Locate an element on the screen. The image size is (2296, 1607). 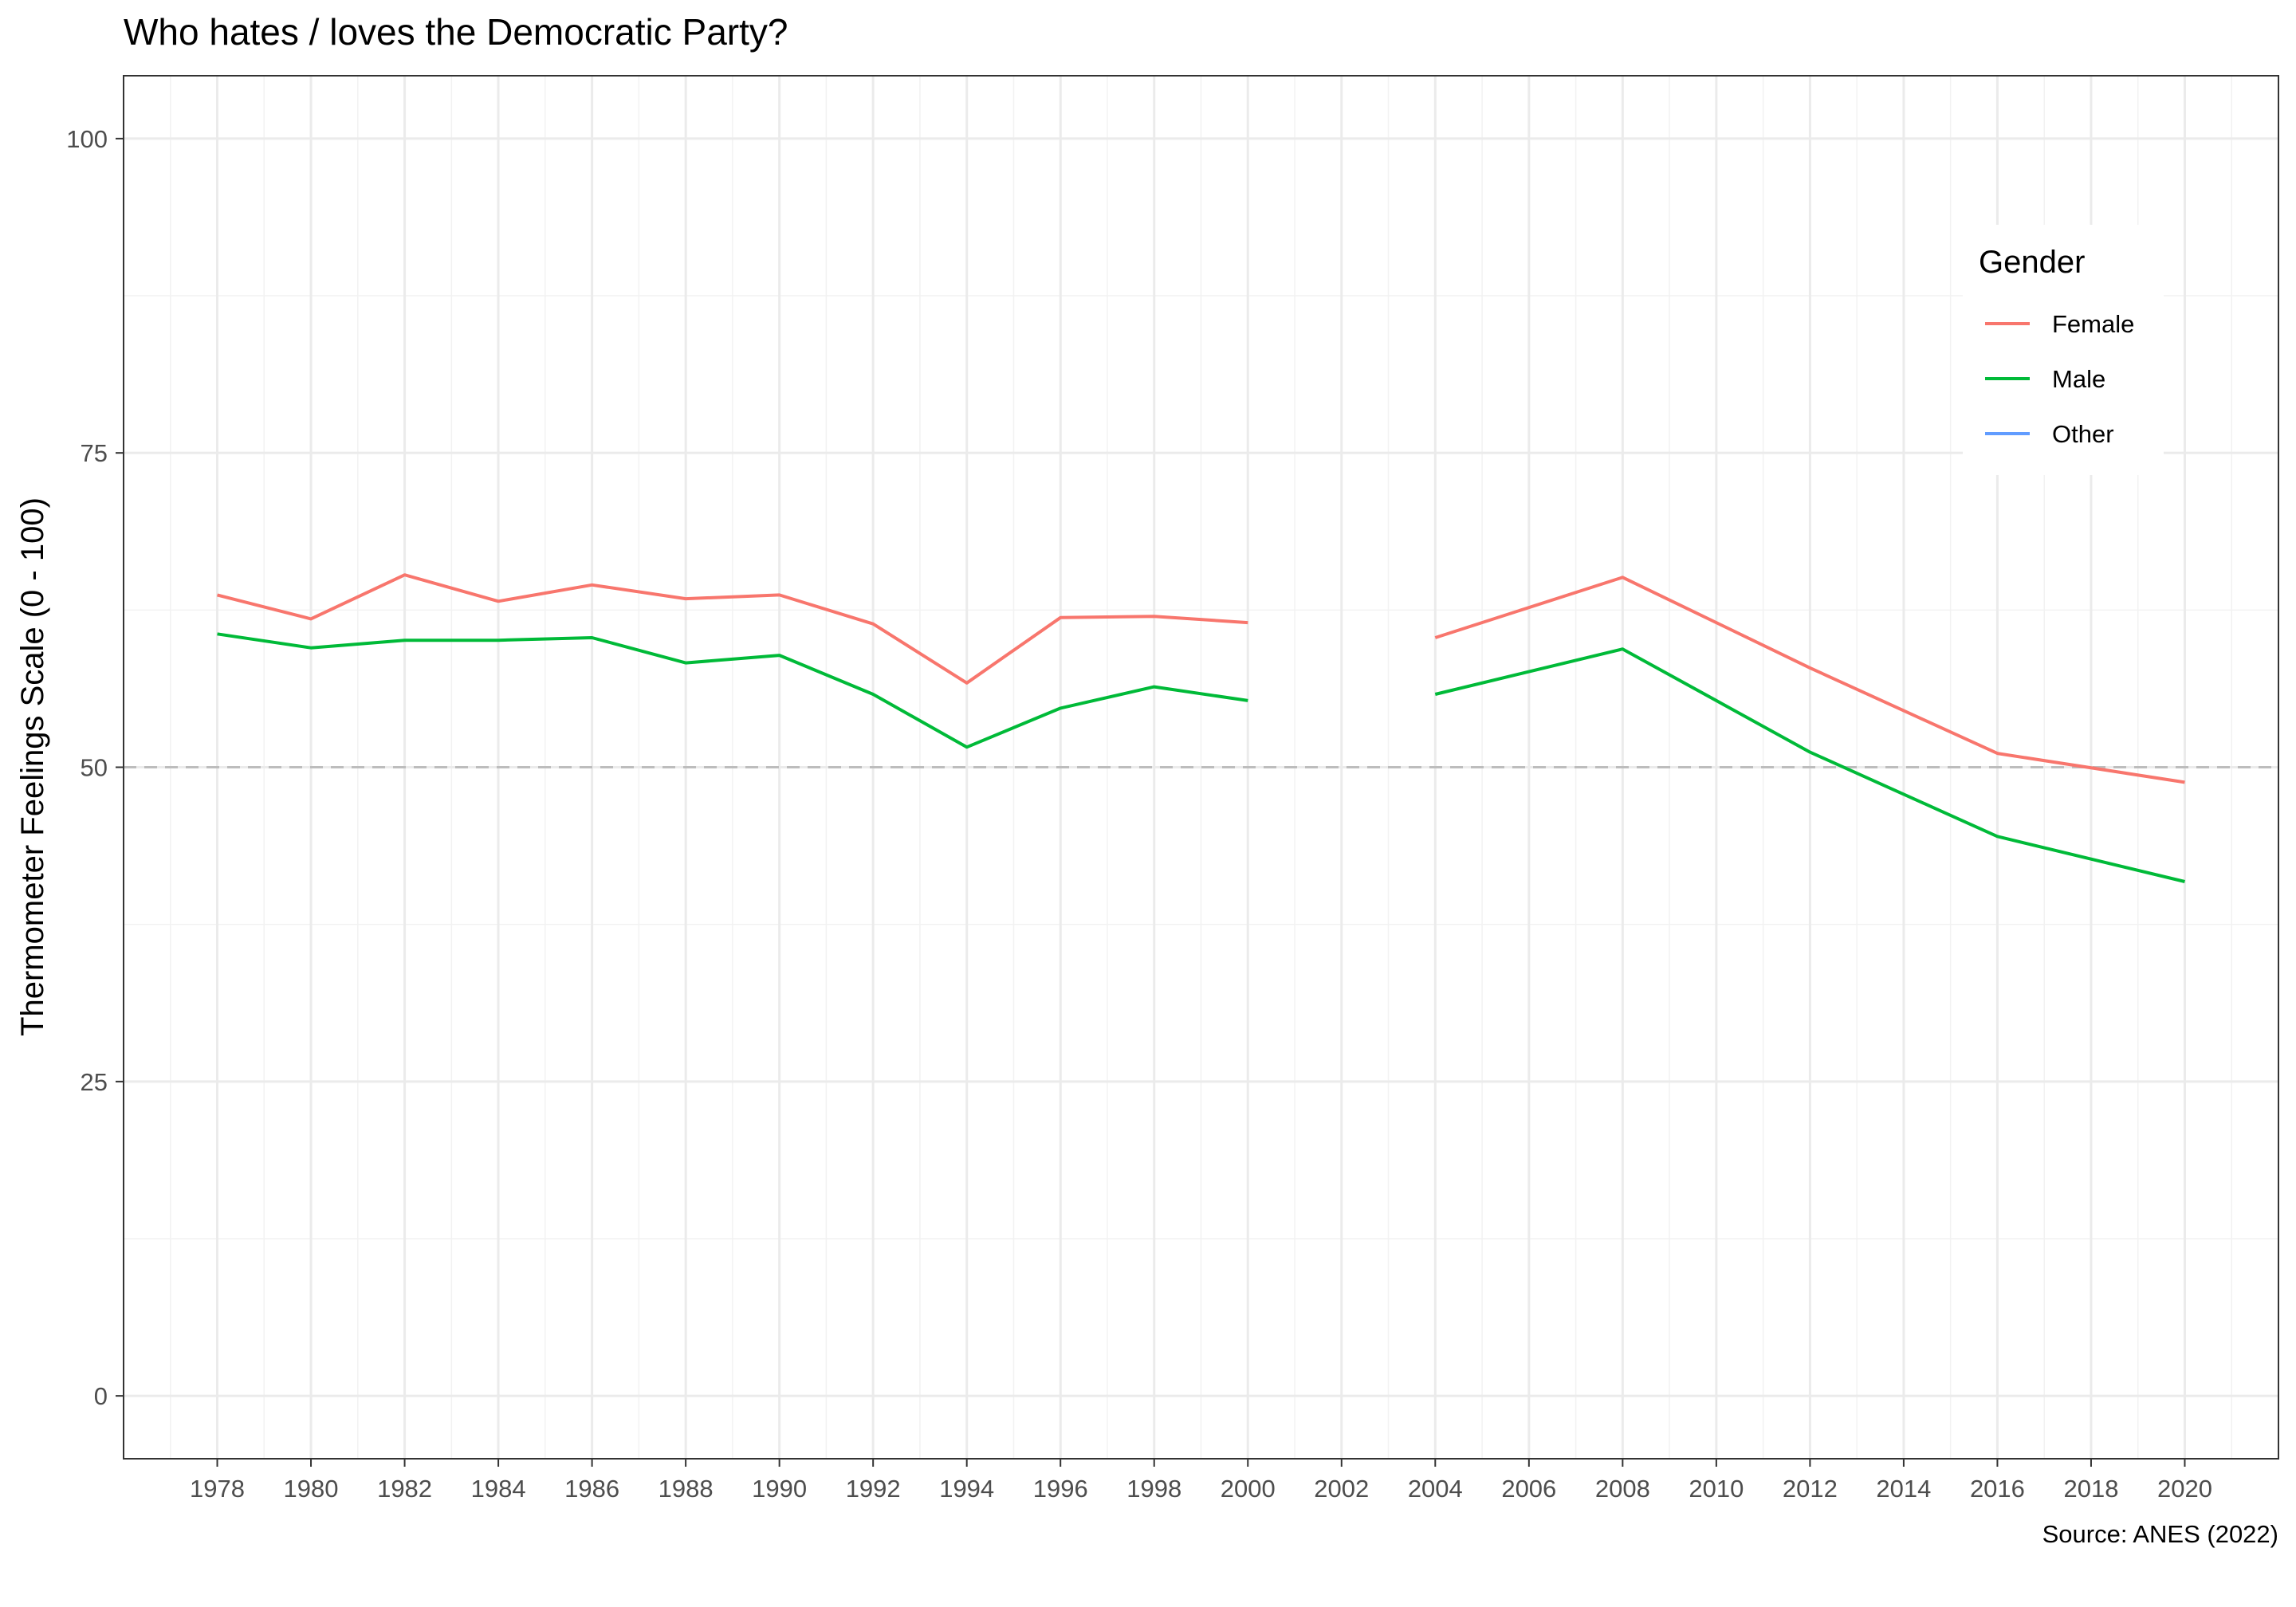
legend: Gender Female Male Other is located at coordinates (2063, 350).